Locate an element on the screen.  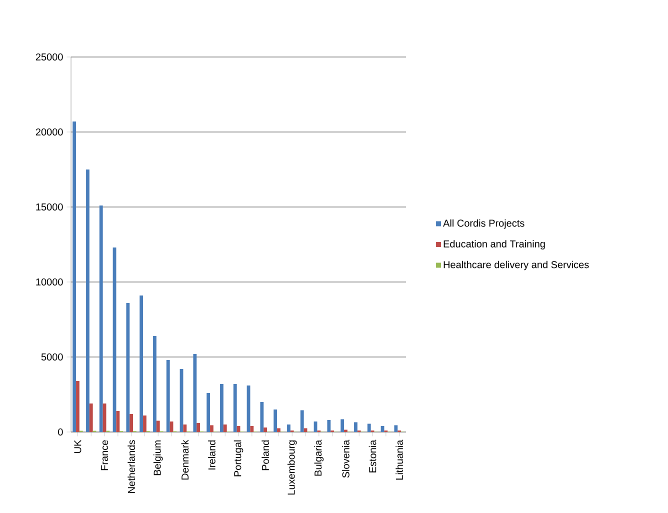
x-tick-label: Bulgaria is located at coordinates (319, 458).